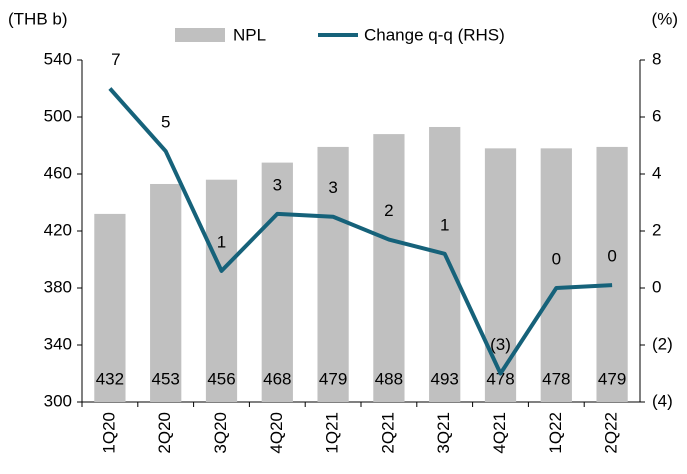 The height and width of the screenshot is (474, 687). What do you see at coordinates (499, 433) in the screenshot?
I see `x-tick-label: 4Q21` at bounding box center [499, 433].